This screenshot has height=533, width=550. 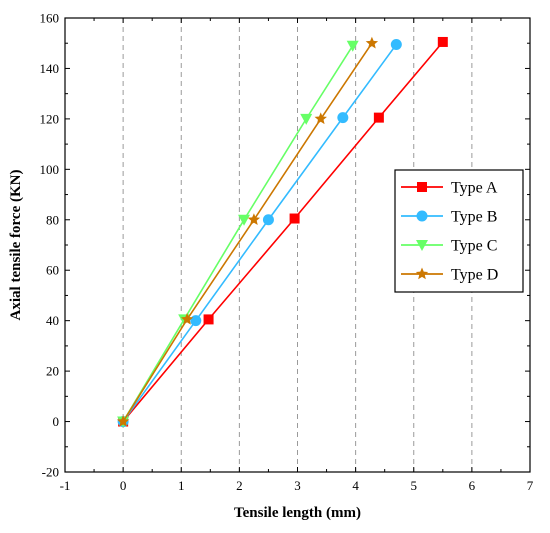 What do you see at coordinates (52, 219) in the screenshot?
I see `y-tick-label: 80` at bounding box center [52, 219].